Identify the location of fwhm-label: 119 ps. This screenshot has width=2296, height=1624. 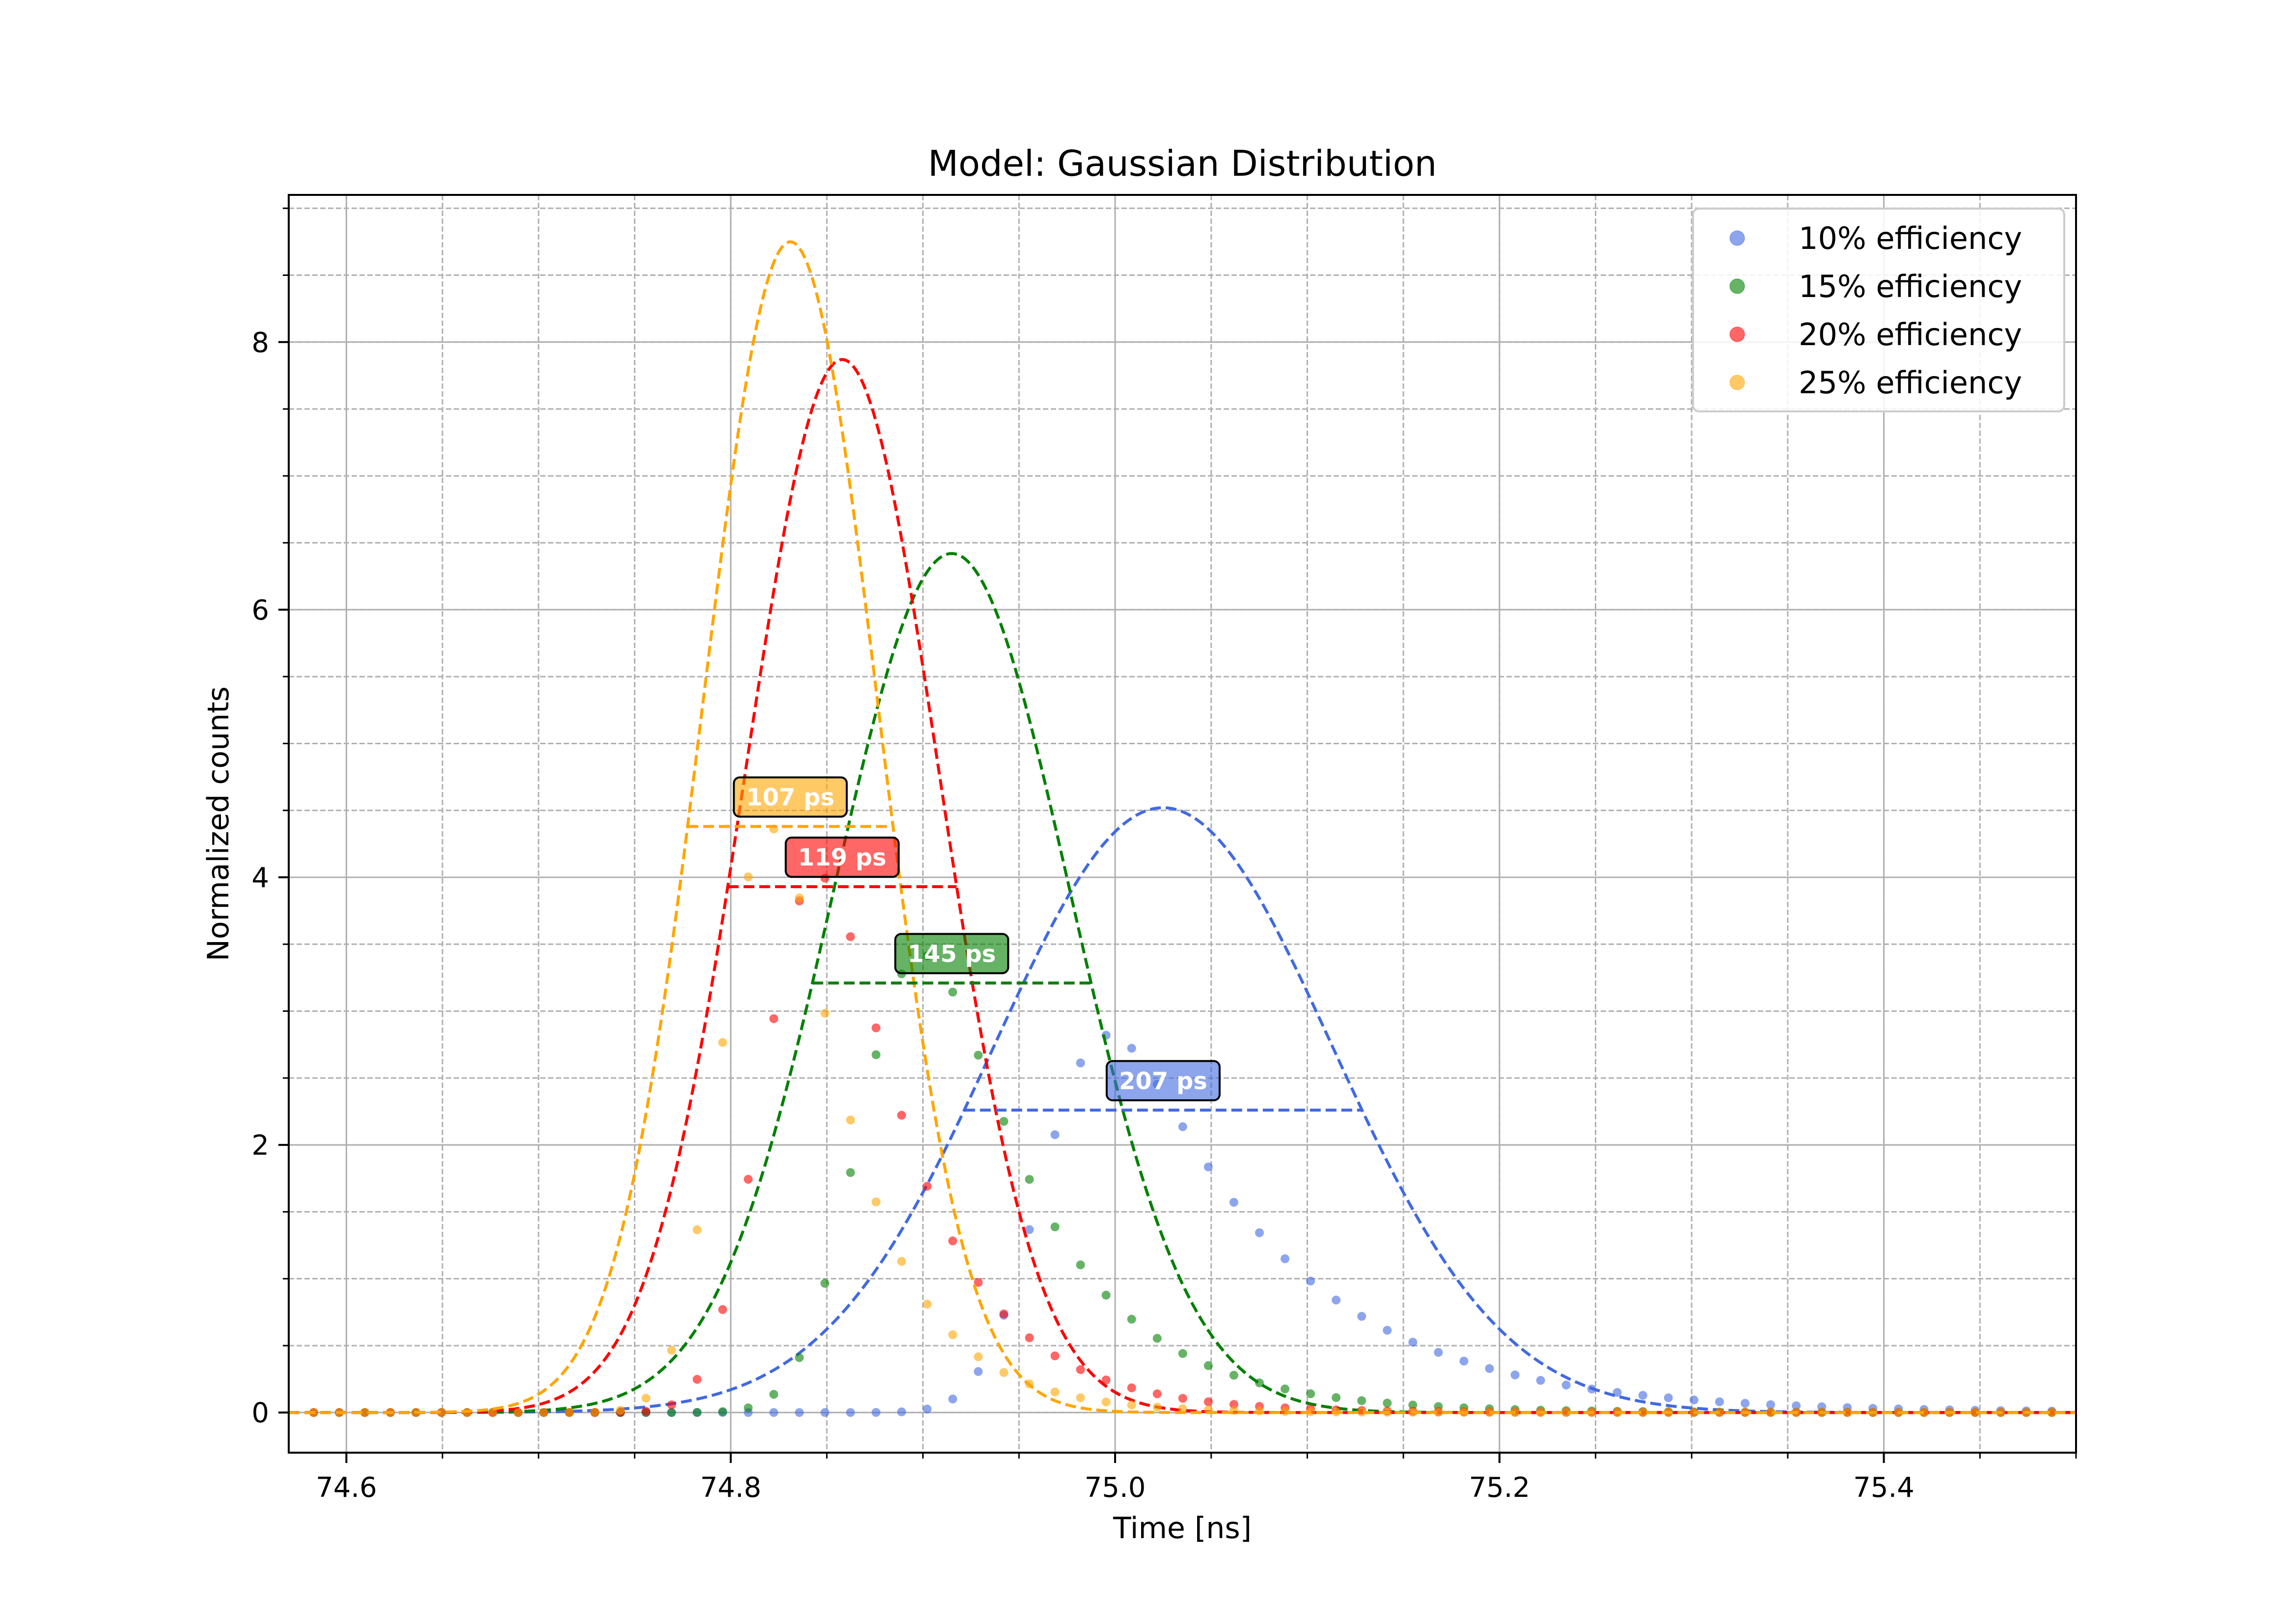
(842, 857).